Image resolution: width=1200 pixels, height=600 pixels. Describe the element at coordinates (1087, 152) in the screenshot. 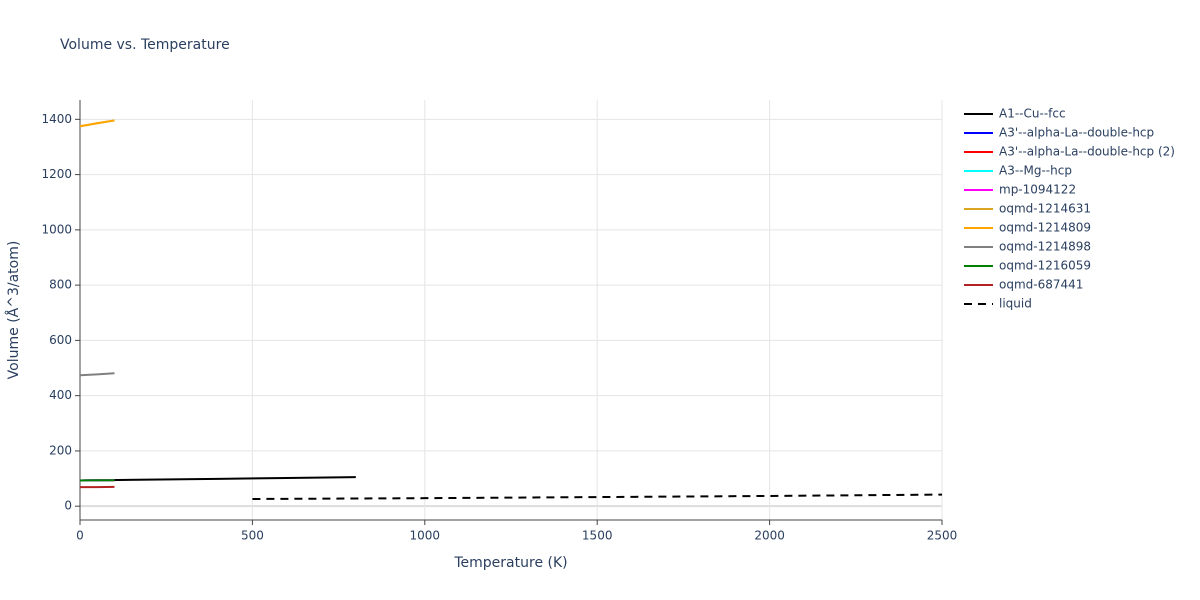

I see `legend-label: A3'--alpha-La--double-hcp (2)` at that location.